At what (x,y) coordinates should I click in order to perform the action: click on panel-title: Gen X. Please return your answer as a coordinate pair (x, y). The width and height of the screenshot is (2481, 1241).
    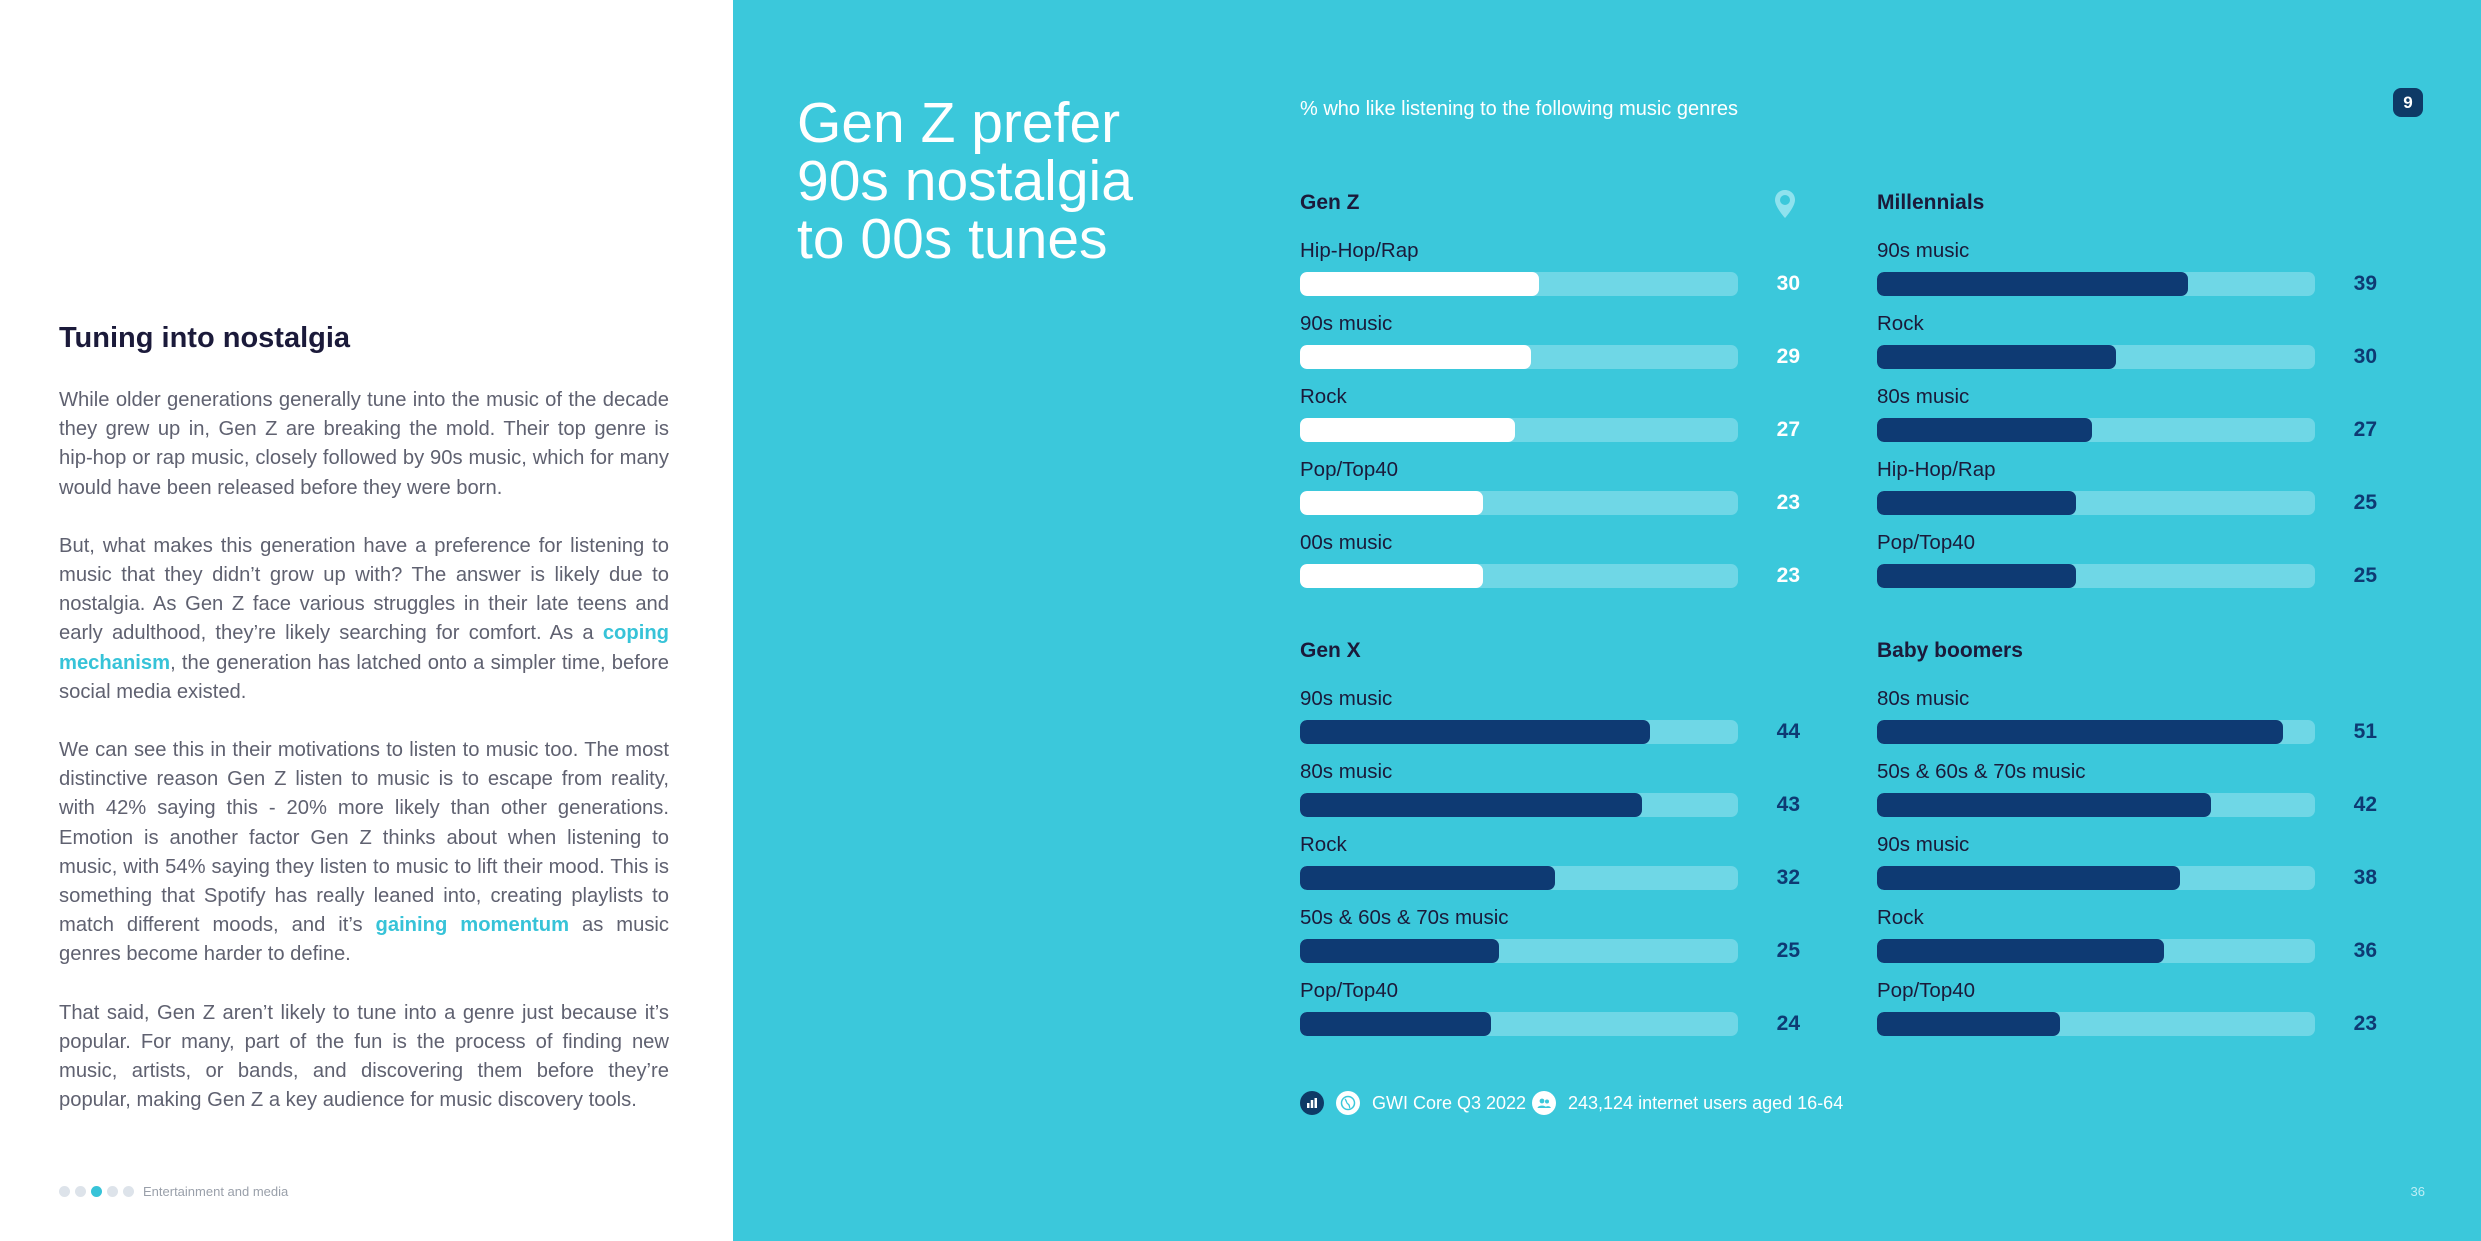
    Looking at the image, I should click on (1330, 650).